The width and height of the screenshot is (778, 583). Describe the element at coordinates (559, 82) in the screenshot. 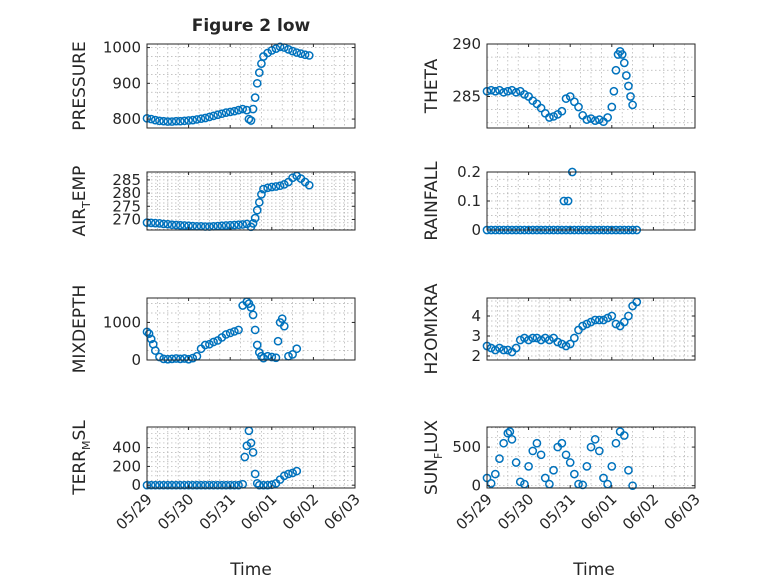

I see `subplot-2: 285 290 THETA` at that location.